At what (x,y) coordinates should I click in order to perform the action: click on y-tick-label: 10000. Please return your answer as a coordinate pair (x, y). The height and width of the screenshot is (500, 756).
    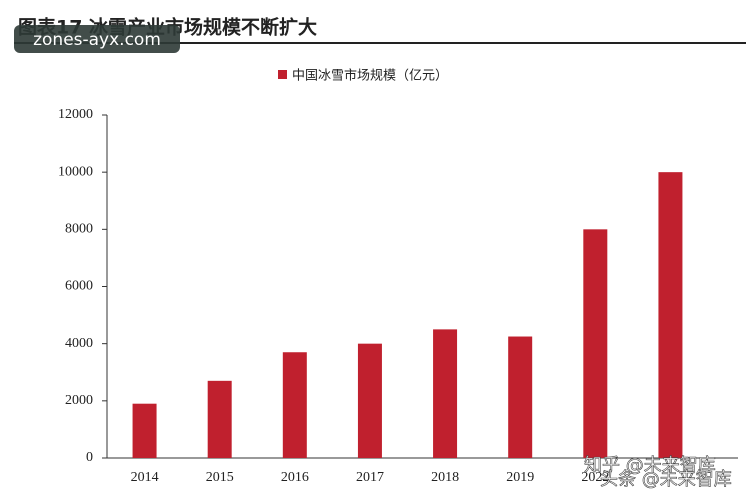
    Looking at the image, I should click on (75, 171).